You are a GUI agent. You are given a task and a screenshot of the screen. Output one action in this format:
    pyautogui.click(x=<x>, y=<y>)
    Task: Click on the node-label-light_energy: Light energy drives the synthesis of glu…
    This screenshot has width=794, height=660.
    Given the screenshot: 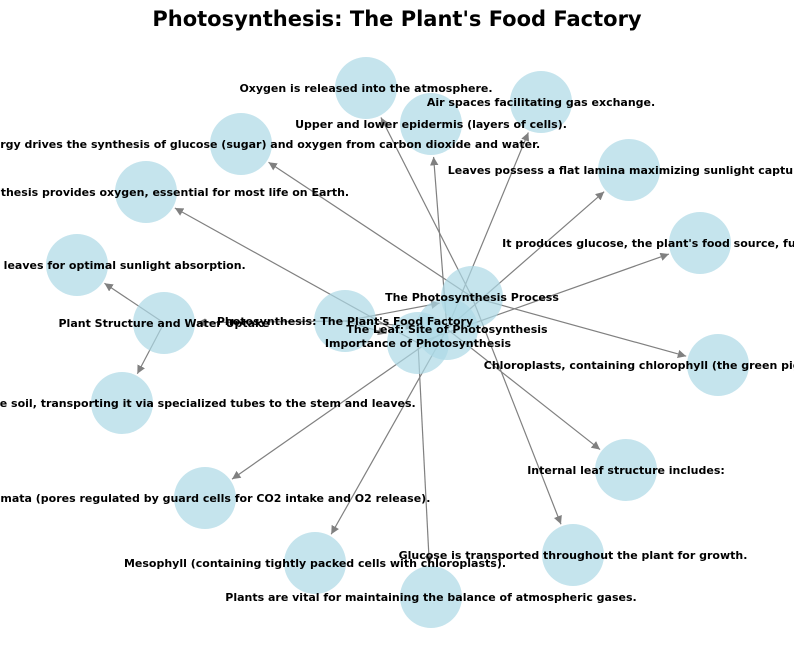 What is the action you would take?
    pyautogui.click(x=270, y=144)
    